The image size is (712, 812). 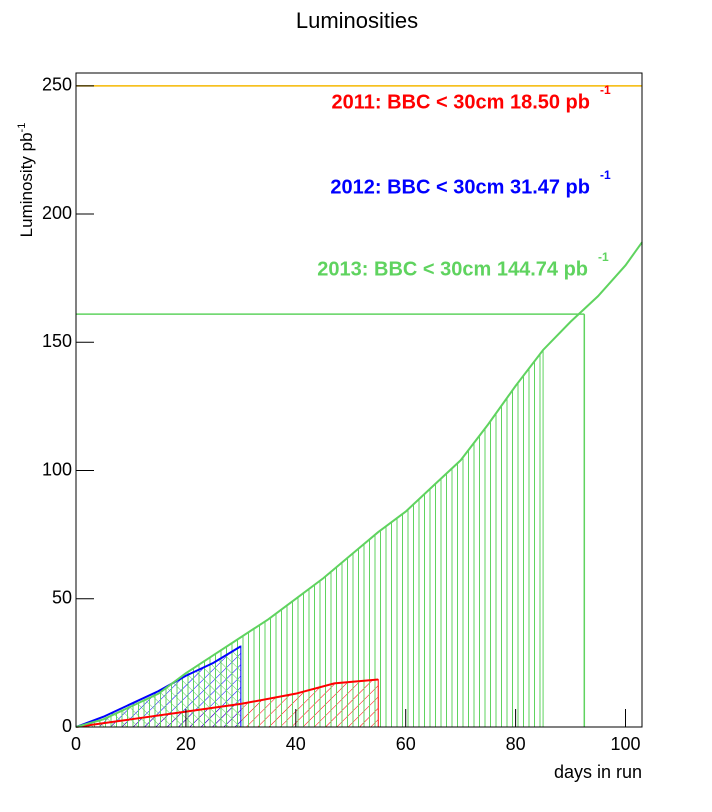 I want to click on x-tick-label: 40, so click(x=296, y=744).